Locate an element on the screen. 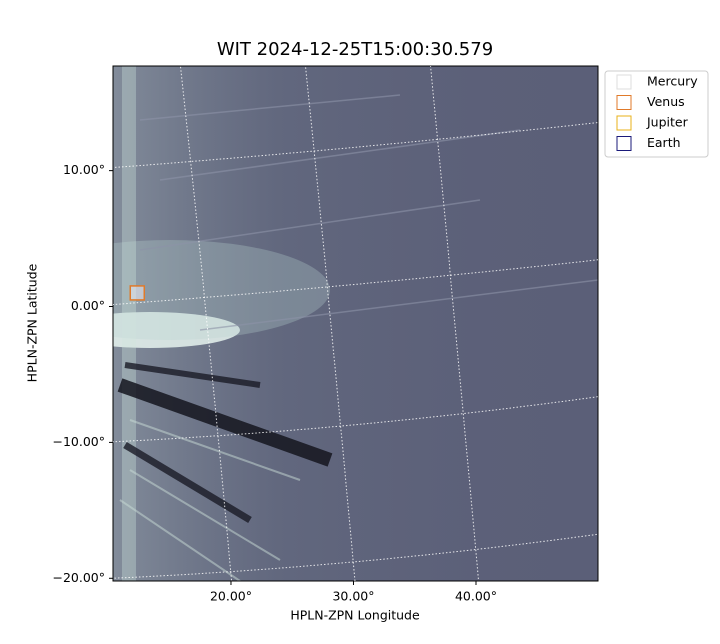 This screenshot has height=644, width=720. y-tick-label: 10.00° is located at coordinates (84, 169).